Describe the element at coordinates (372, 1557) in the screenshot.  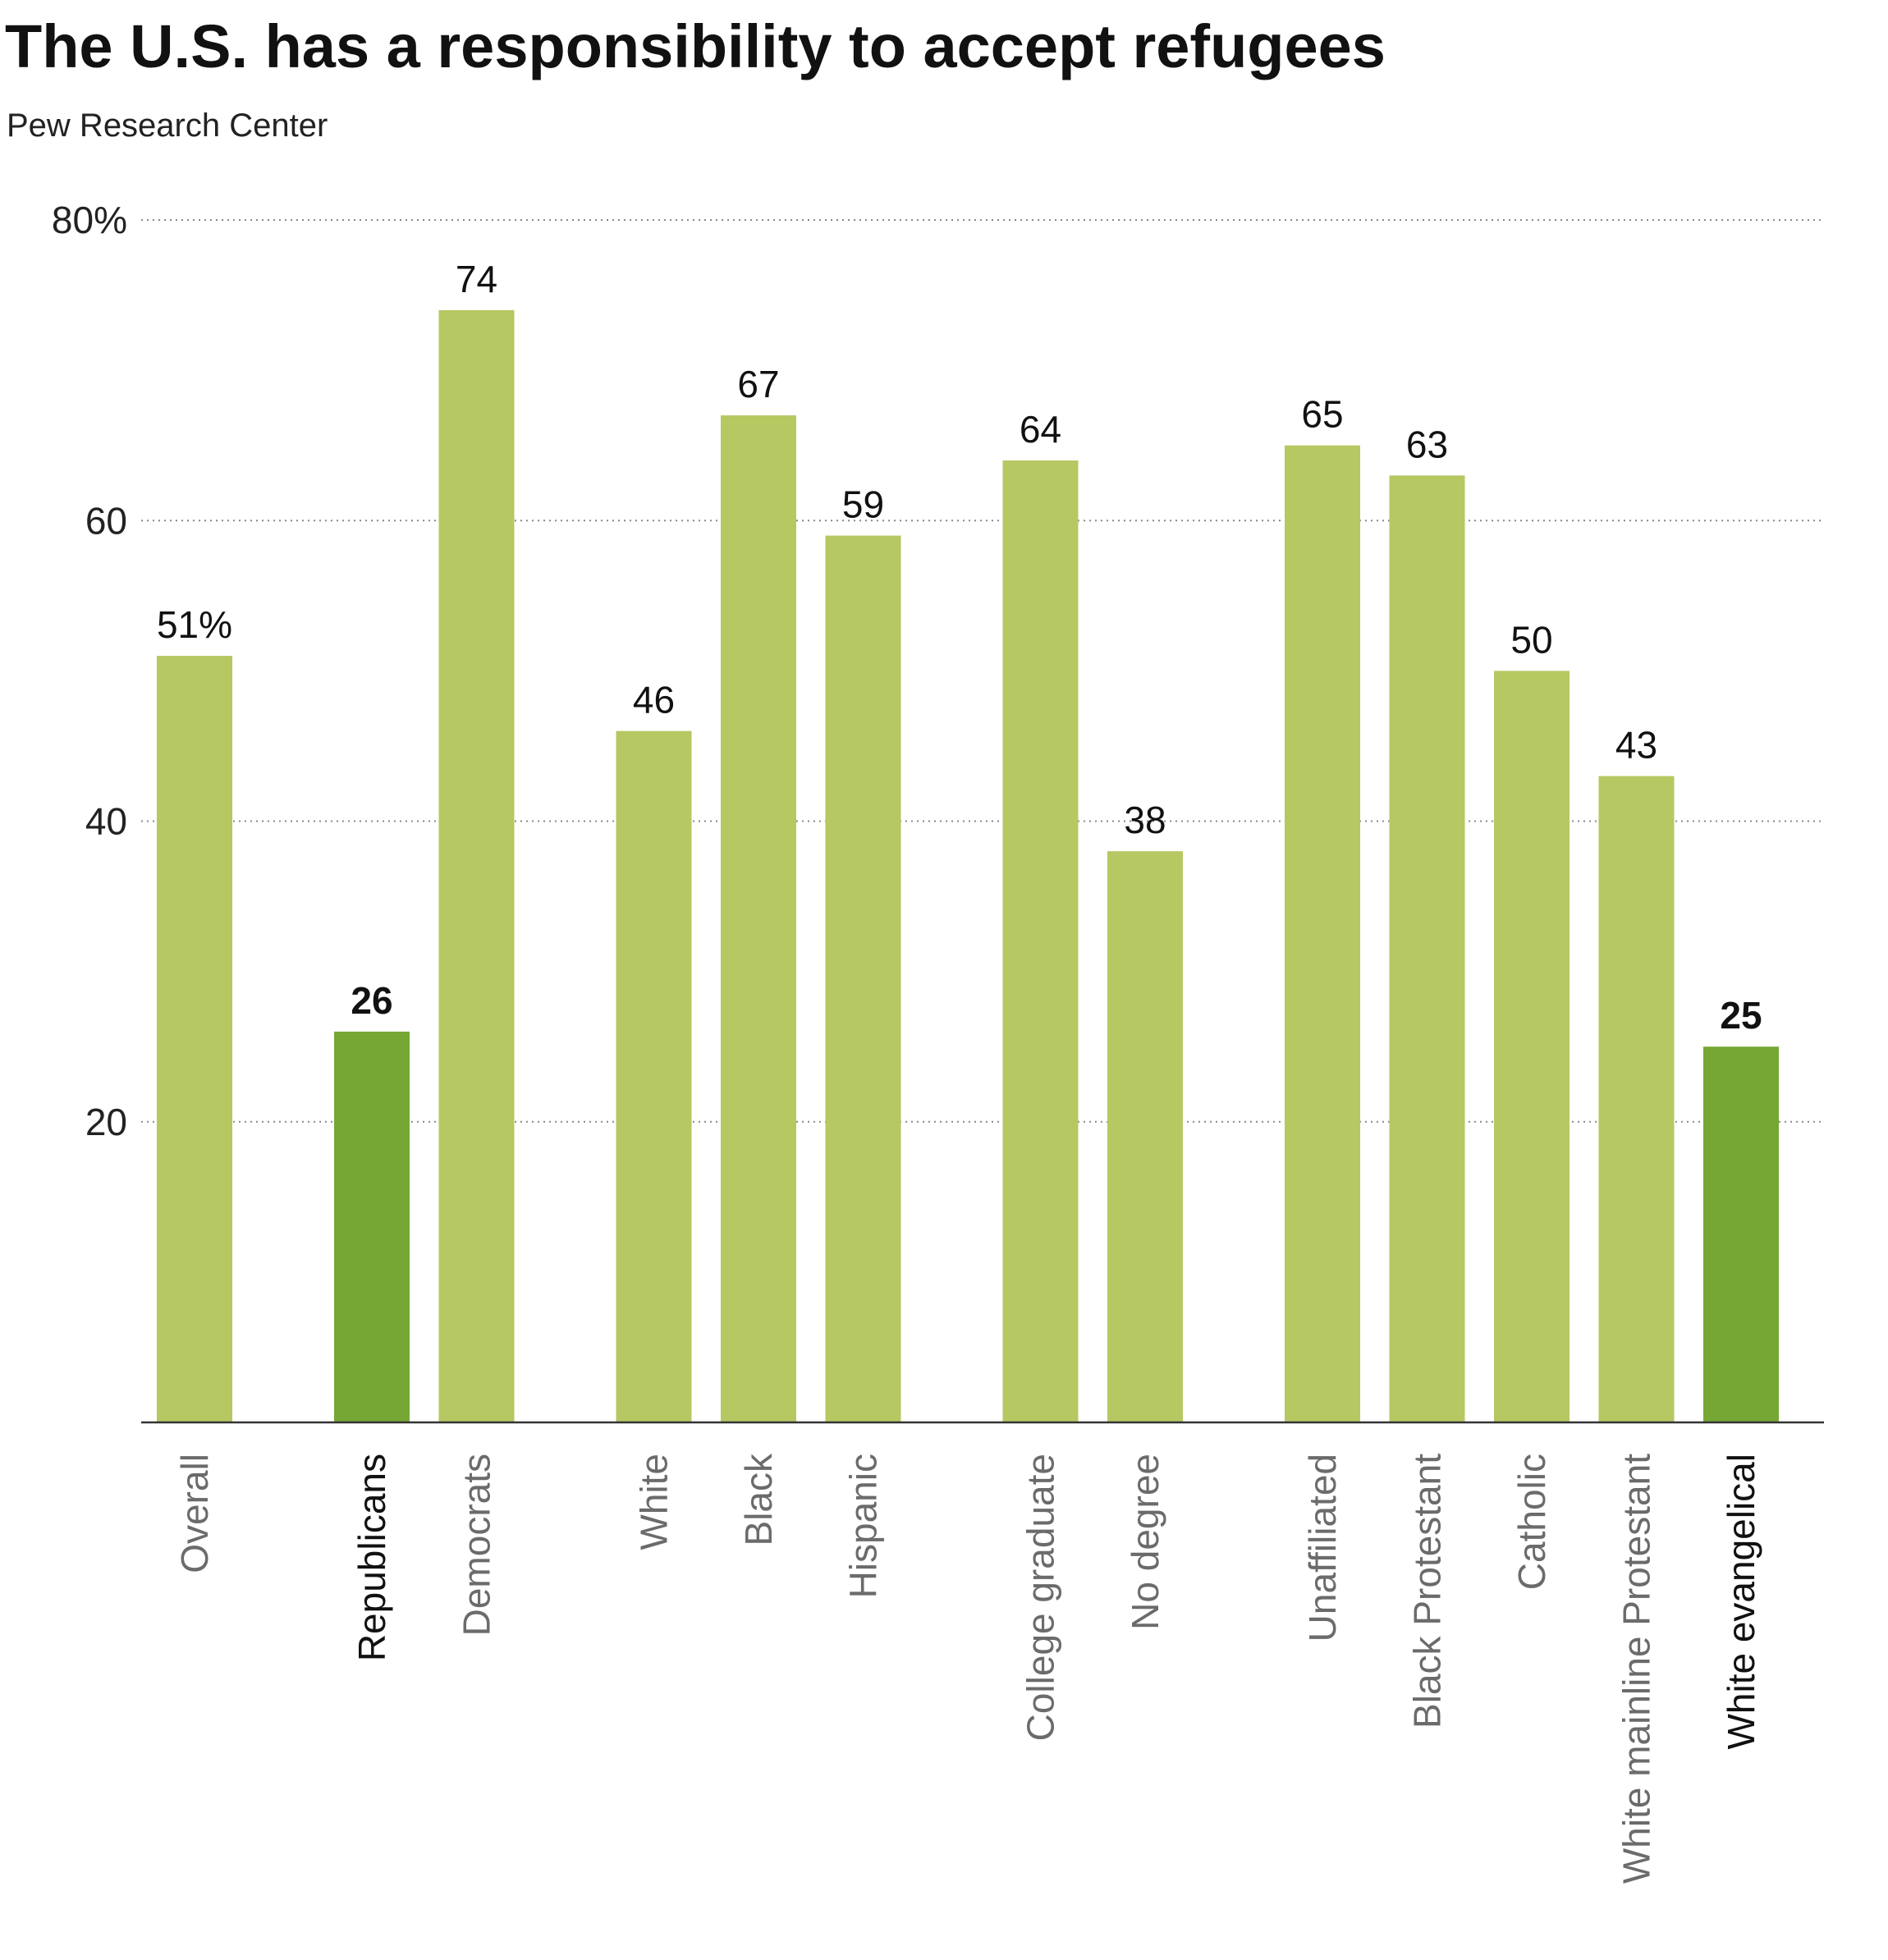
I see `category-label-republicans: Republicans` at that location.